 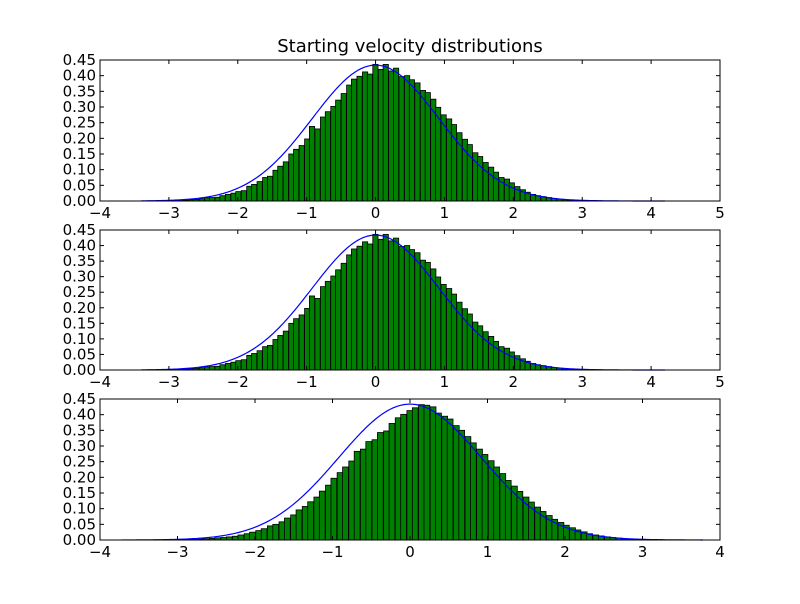 What do you see at coordinates (79, 493) in the screenshot?
I see `y-tick-label: 0.15` at bounding box center [79, 493].